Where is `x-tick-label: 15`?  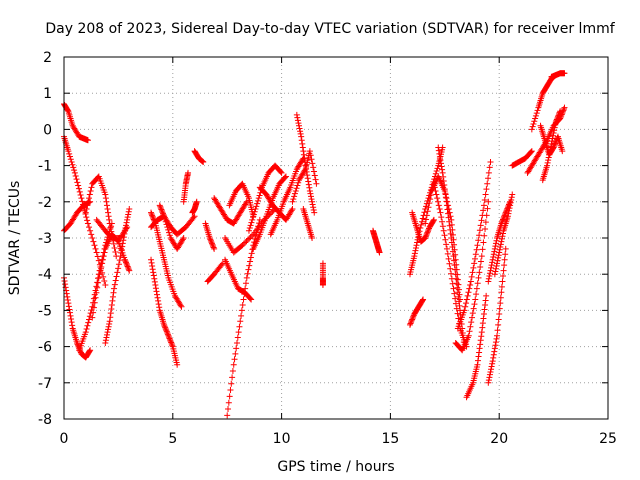 x-tick-label: 15 is located at coordinates (390, 439).